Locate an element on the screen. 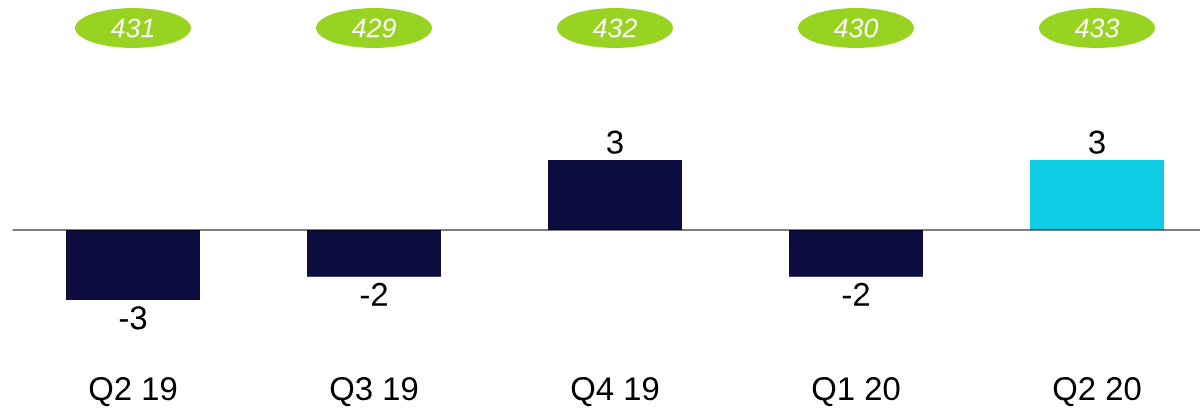  text: 430 is located at coordinates (856, 28).